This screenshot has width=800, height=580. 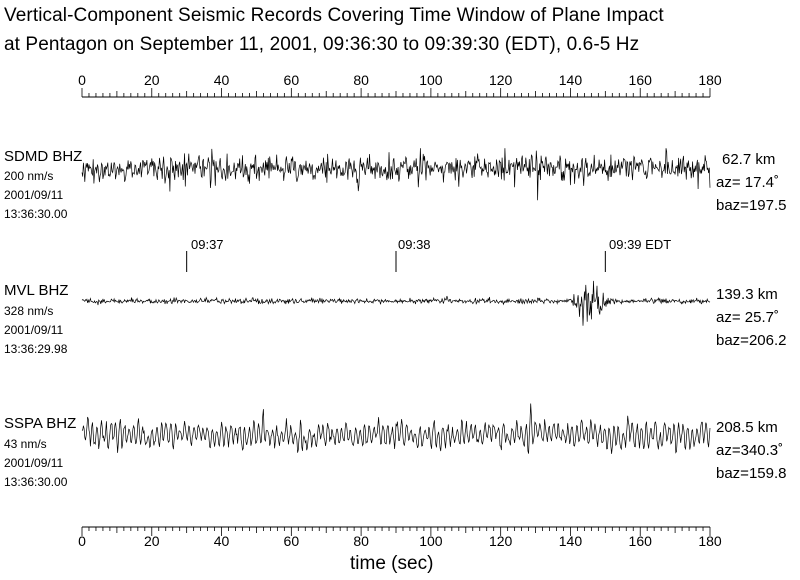 I want to click on x-axis-label: time (sec), so click(x=392, y=563).